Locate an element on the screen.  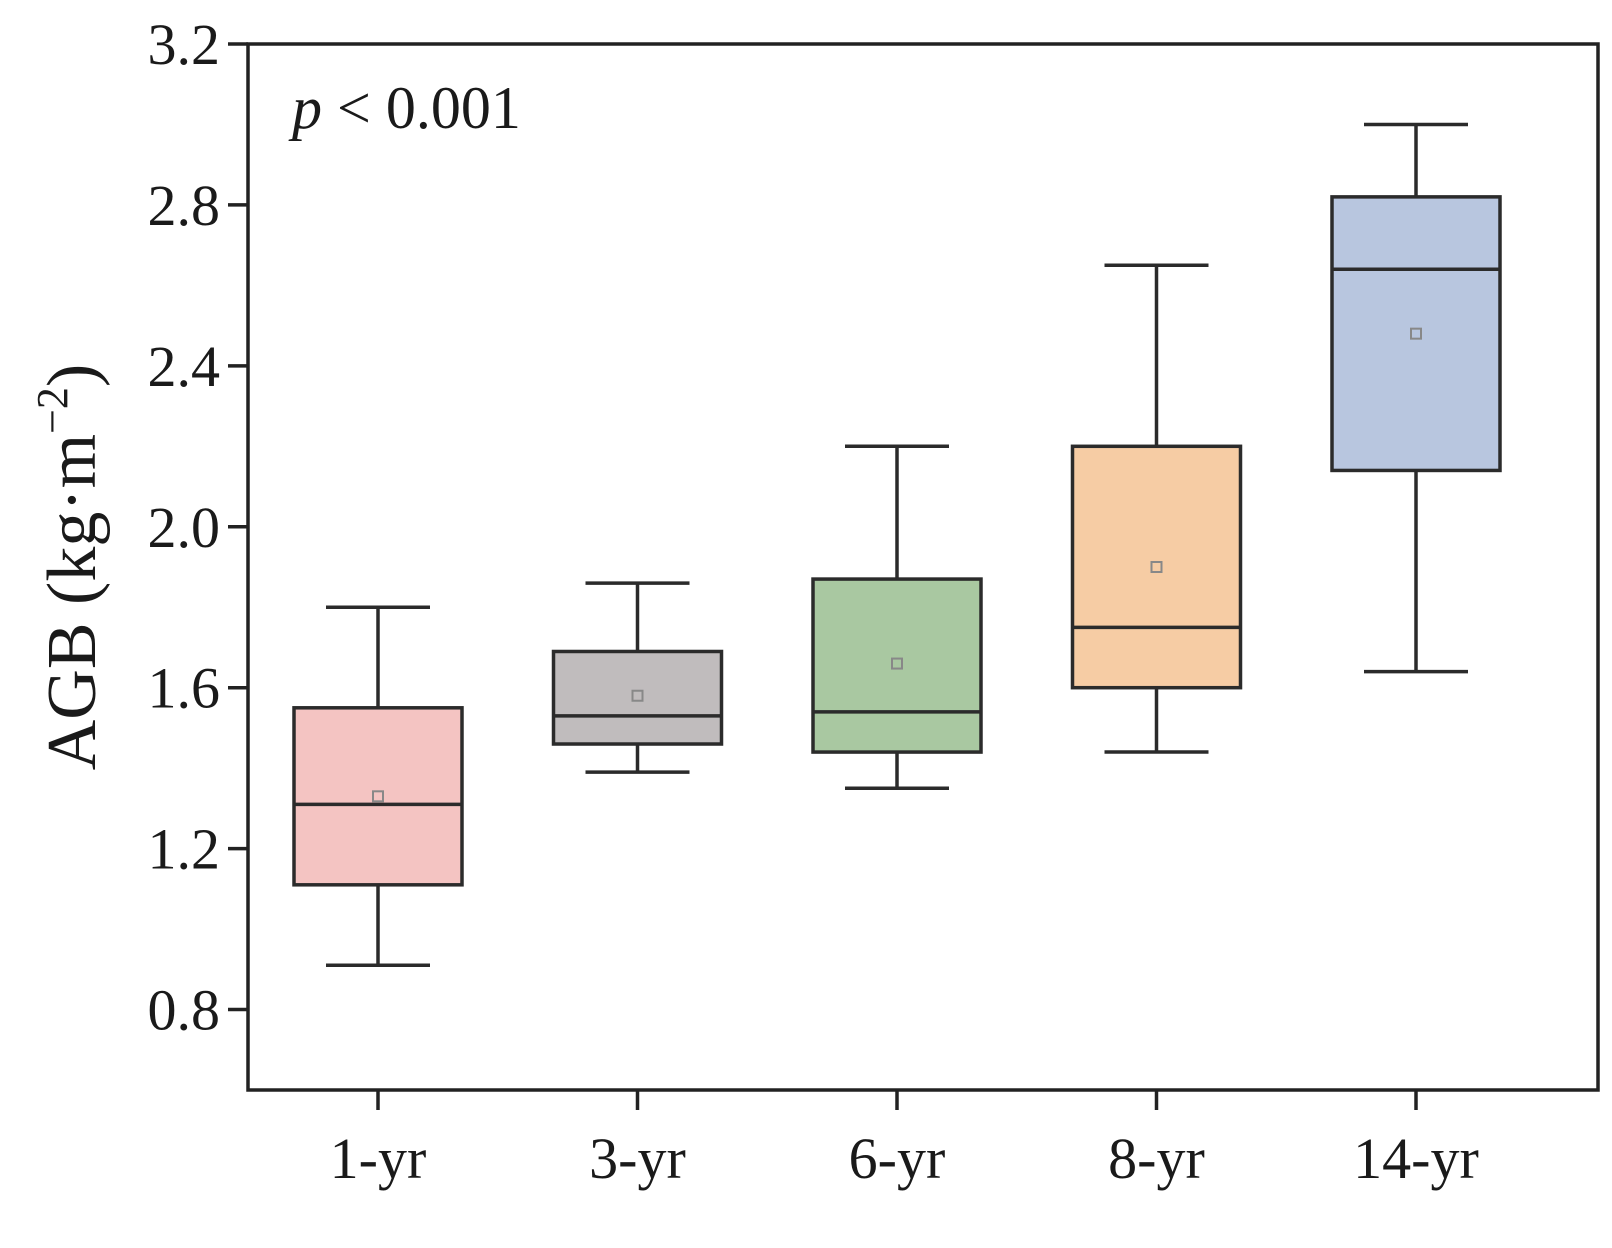
y-tick-label: 3.2 is located at coordinates (184, 44).